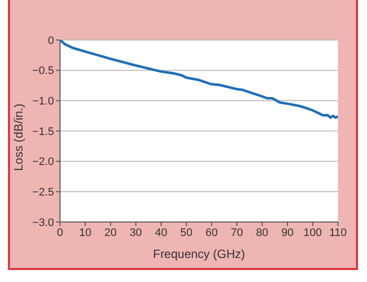 The height and width of the screenshot is (282, 367). What do you see at coordinates (18, 137) in the screenshot?
I see `y-axis-title: Loss (dB/in.)` at bounding box center [18, 137].